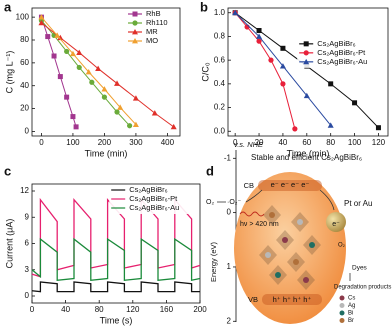 This screenshot has width=392, height=328. Describe the element at coordinates (210, 170) in the screenshot. I see `panel-label: d` at that location.